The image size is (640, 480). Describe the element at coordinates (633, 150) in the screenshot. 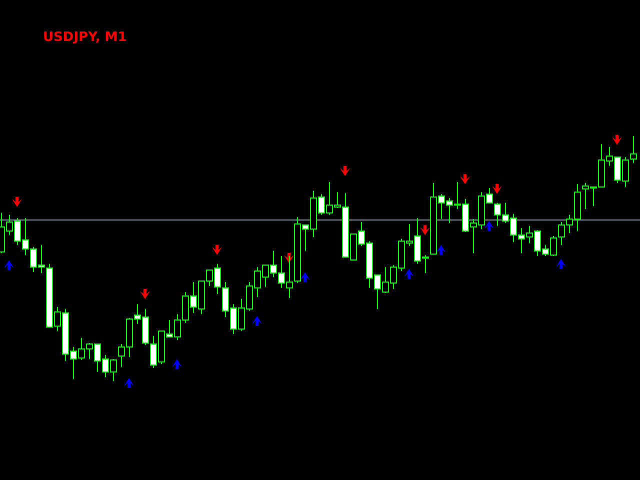

I see `candlestick` at that location.